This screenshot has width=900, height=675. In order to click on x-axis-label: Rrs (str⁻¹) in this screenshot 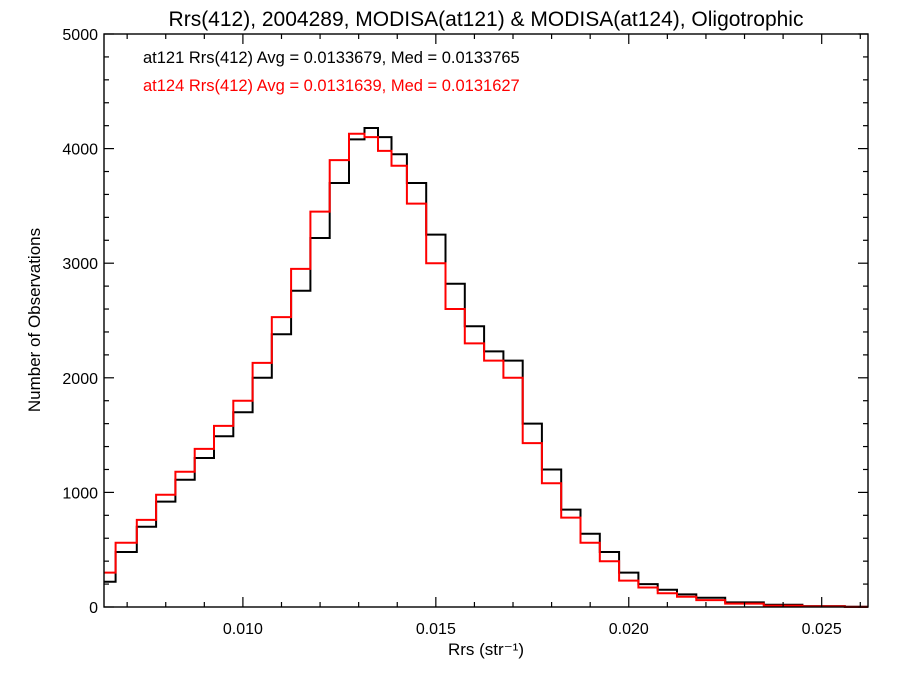, I will do `click(486, 649)`.